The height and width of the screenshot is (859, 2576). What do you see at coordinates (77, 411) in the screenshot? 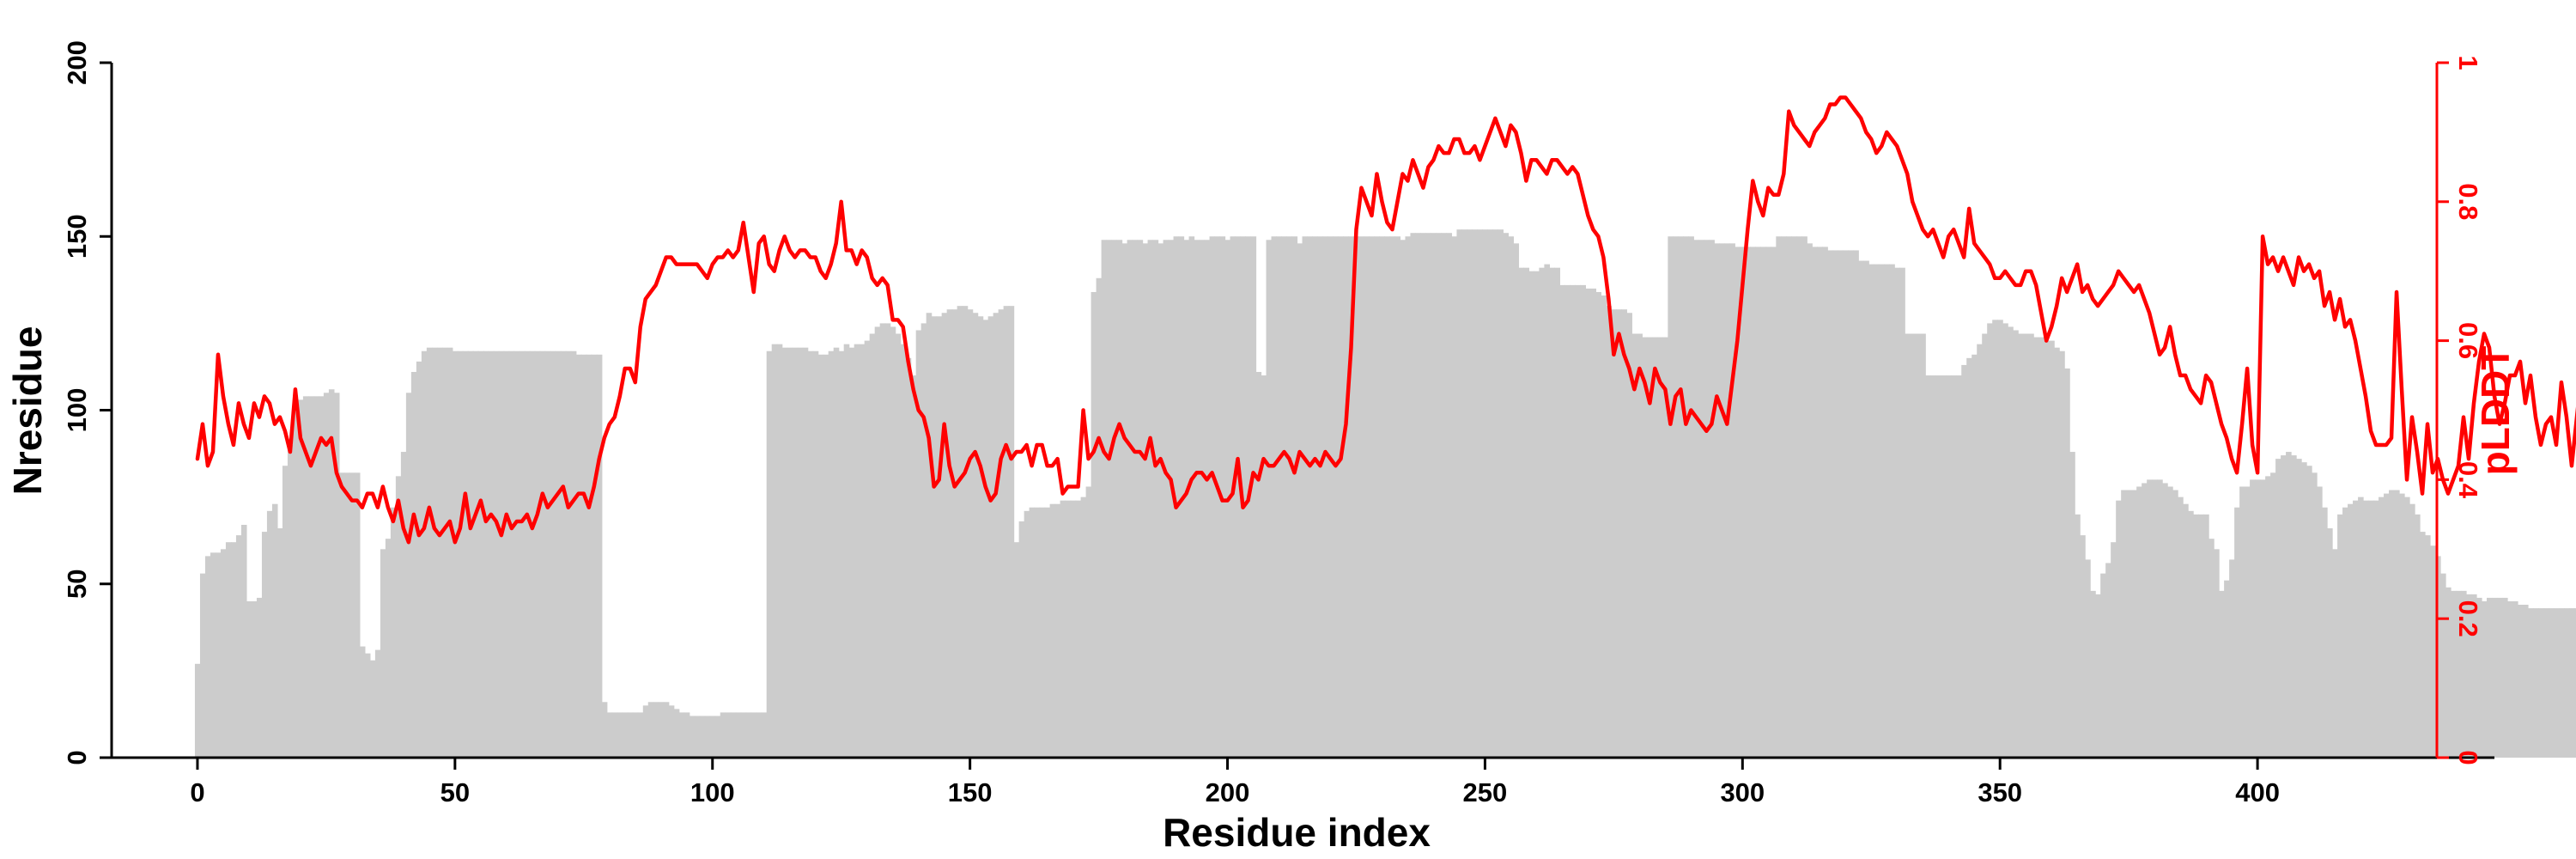
I see `y-tick-label: 100` at bounding box center [77, 411].